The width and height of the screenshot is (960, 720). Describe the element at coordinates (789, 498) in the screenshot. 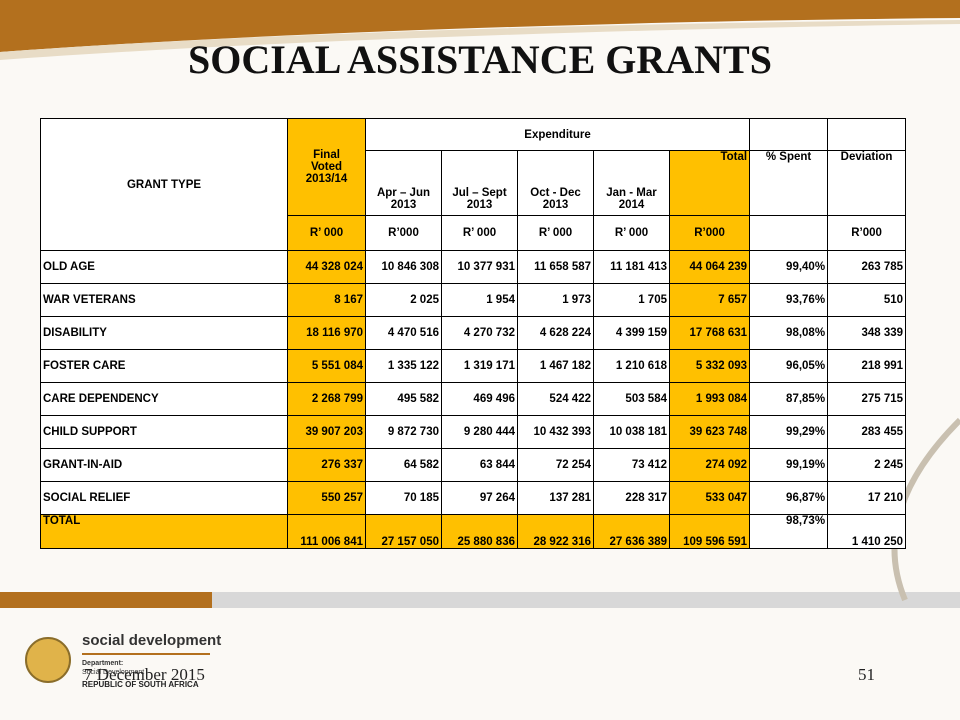

I see `value-cell: 96,87%` at that location.